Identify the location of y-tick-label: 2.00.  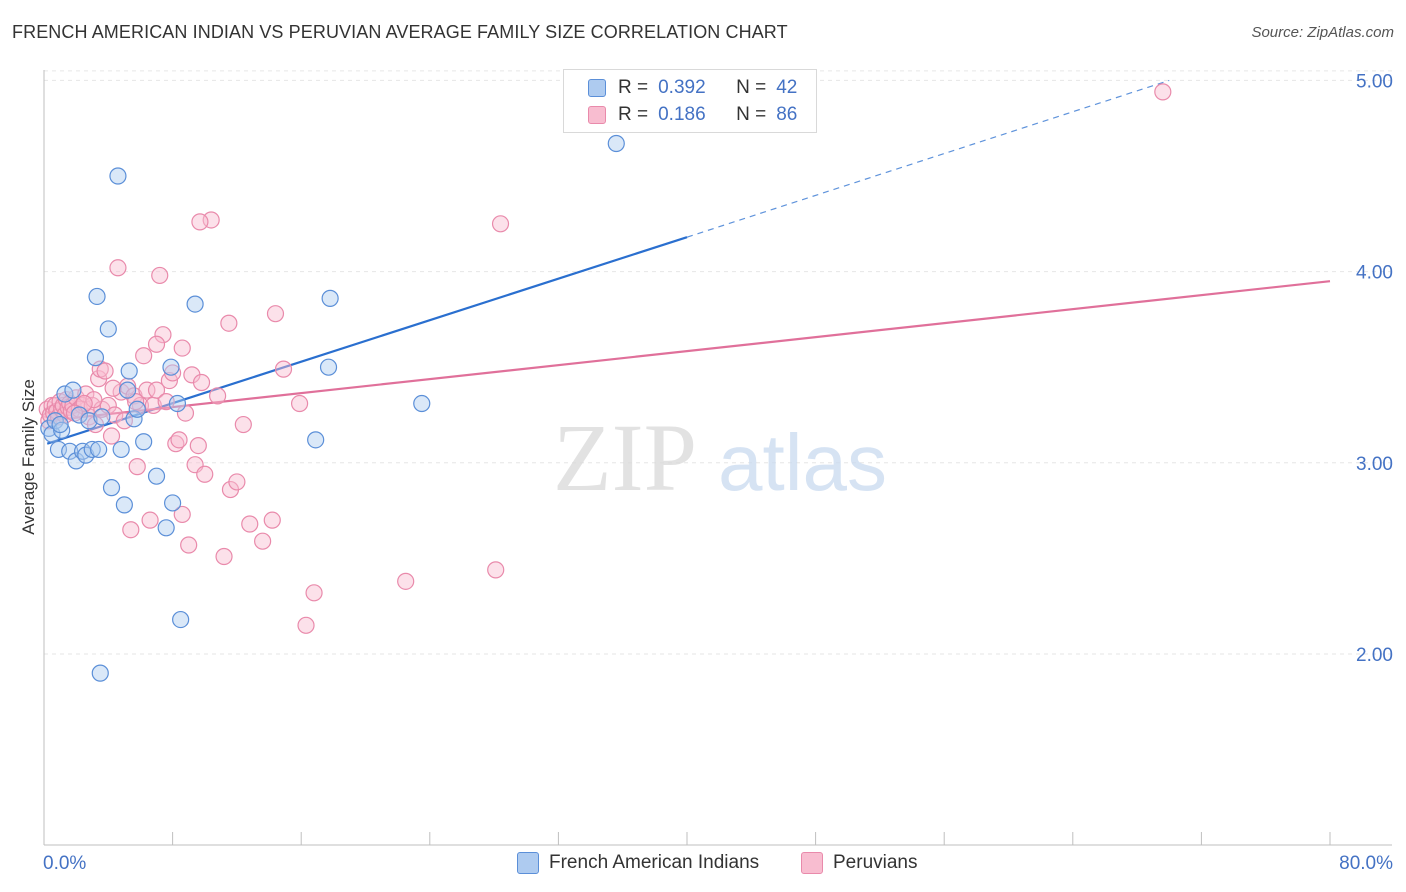
(1374, 655).